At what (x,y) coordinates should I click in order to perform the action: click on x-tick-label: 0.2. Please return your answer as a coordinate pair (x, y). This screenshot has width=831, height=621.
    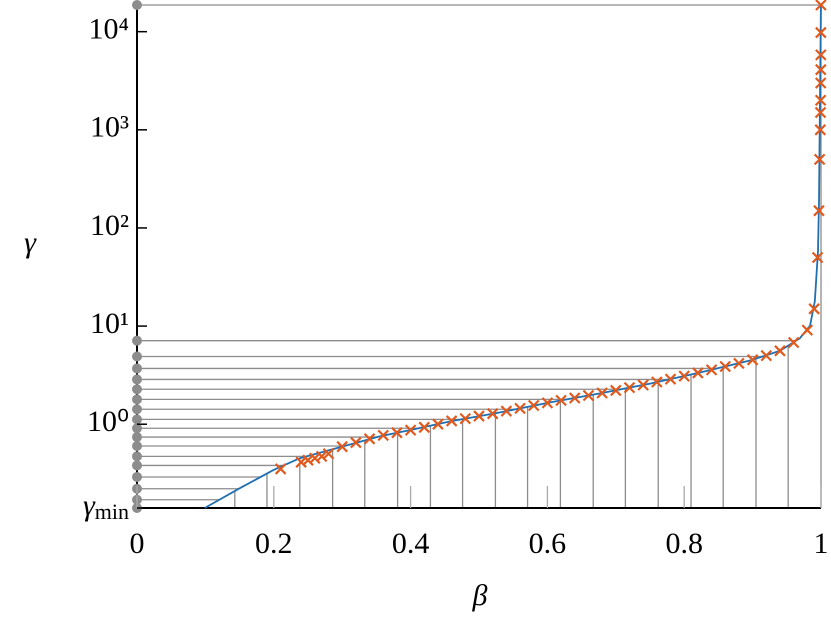
    Looking at the image, I should click on (274, 543).